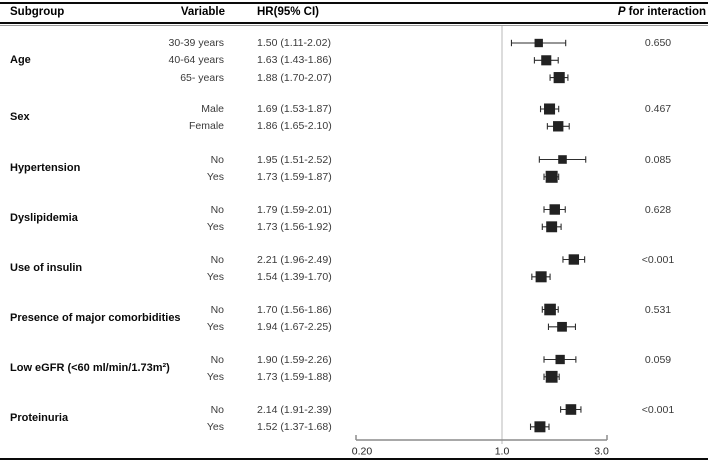  I want to click on column-header-subgroup: Subgroup, so click(37, 12).